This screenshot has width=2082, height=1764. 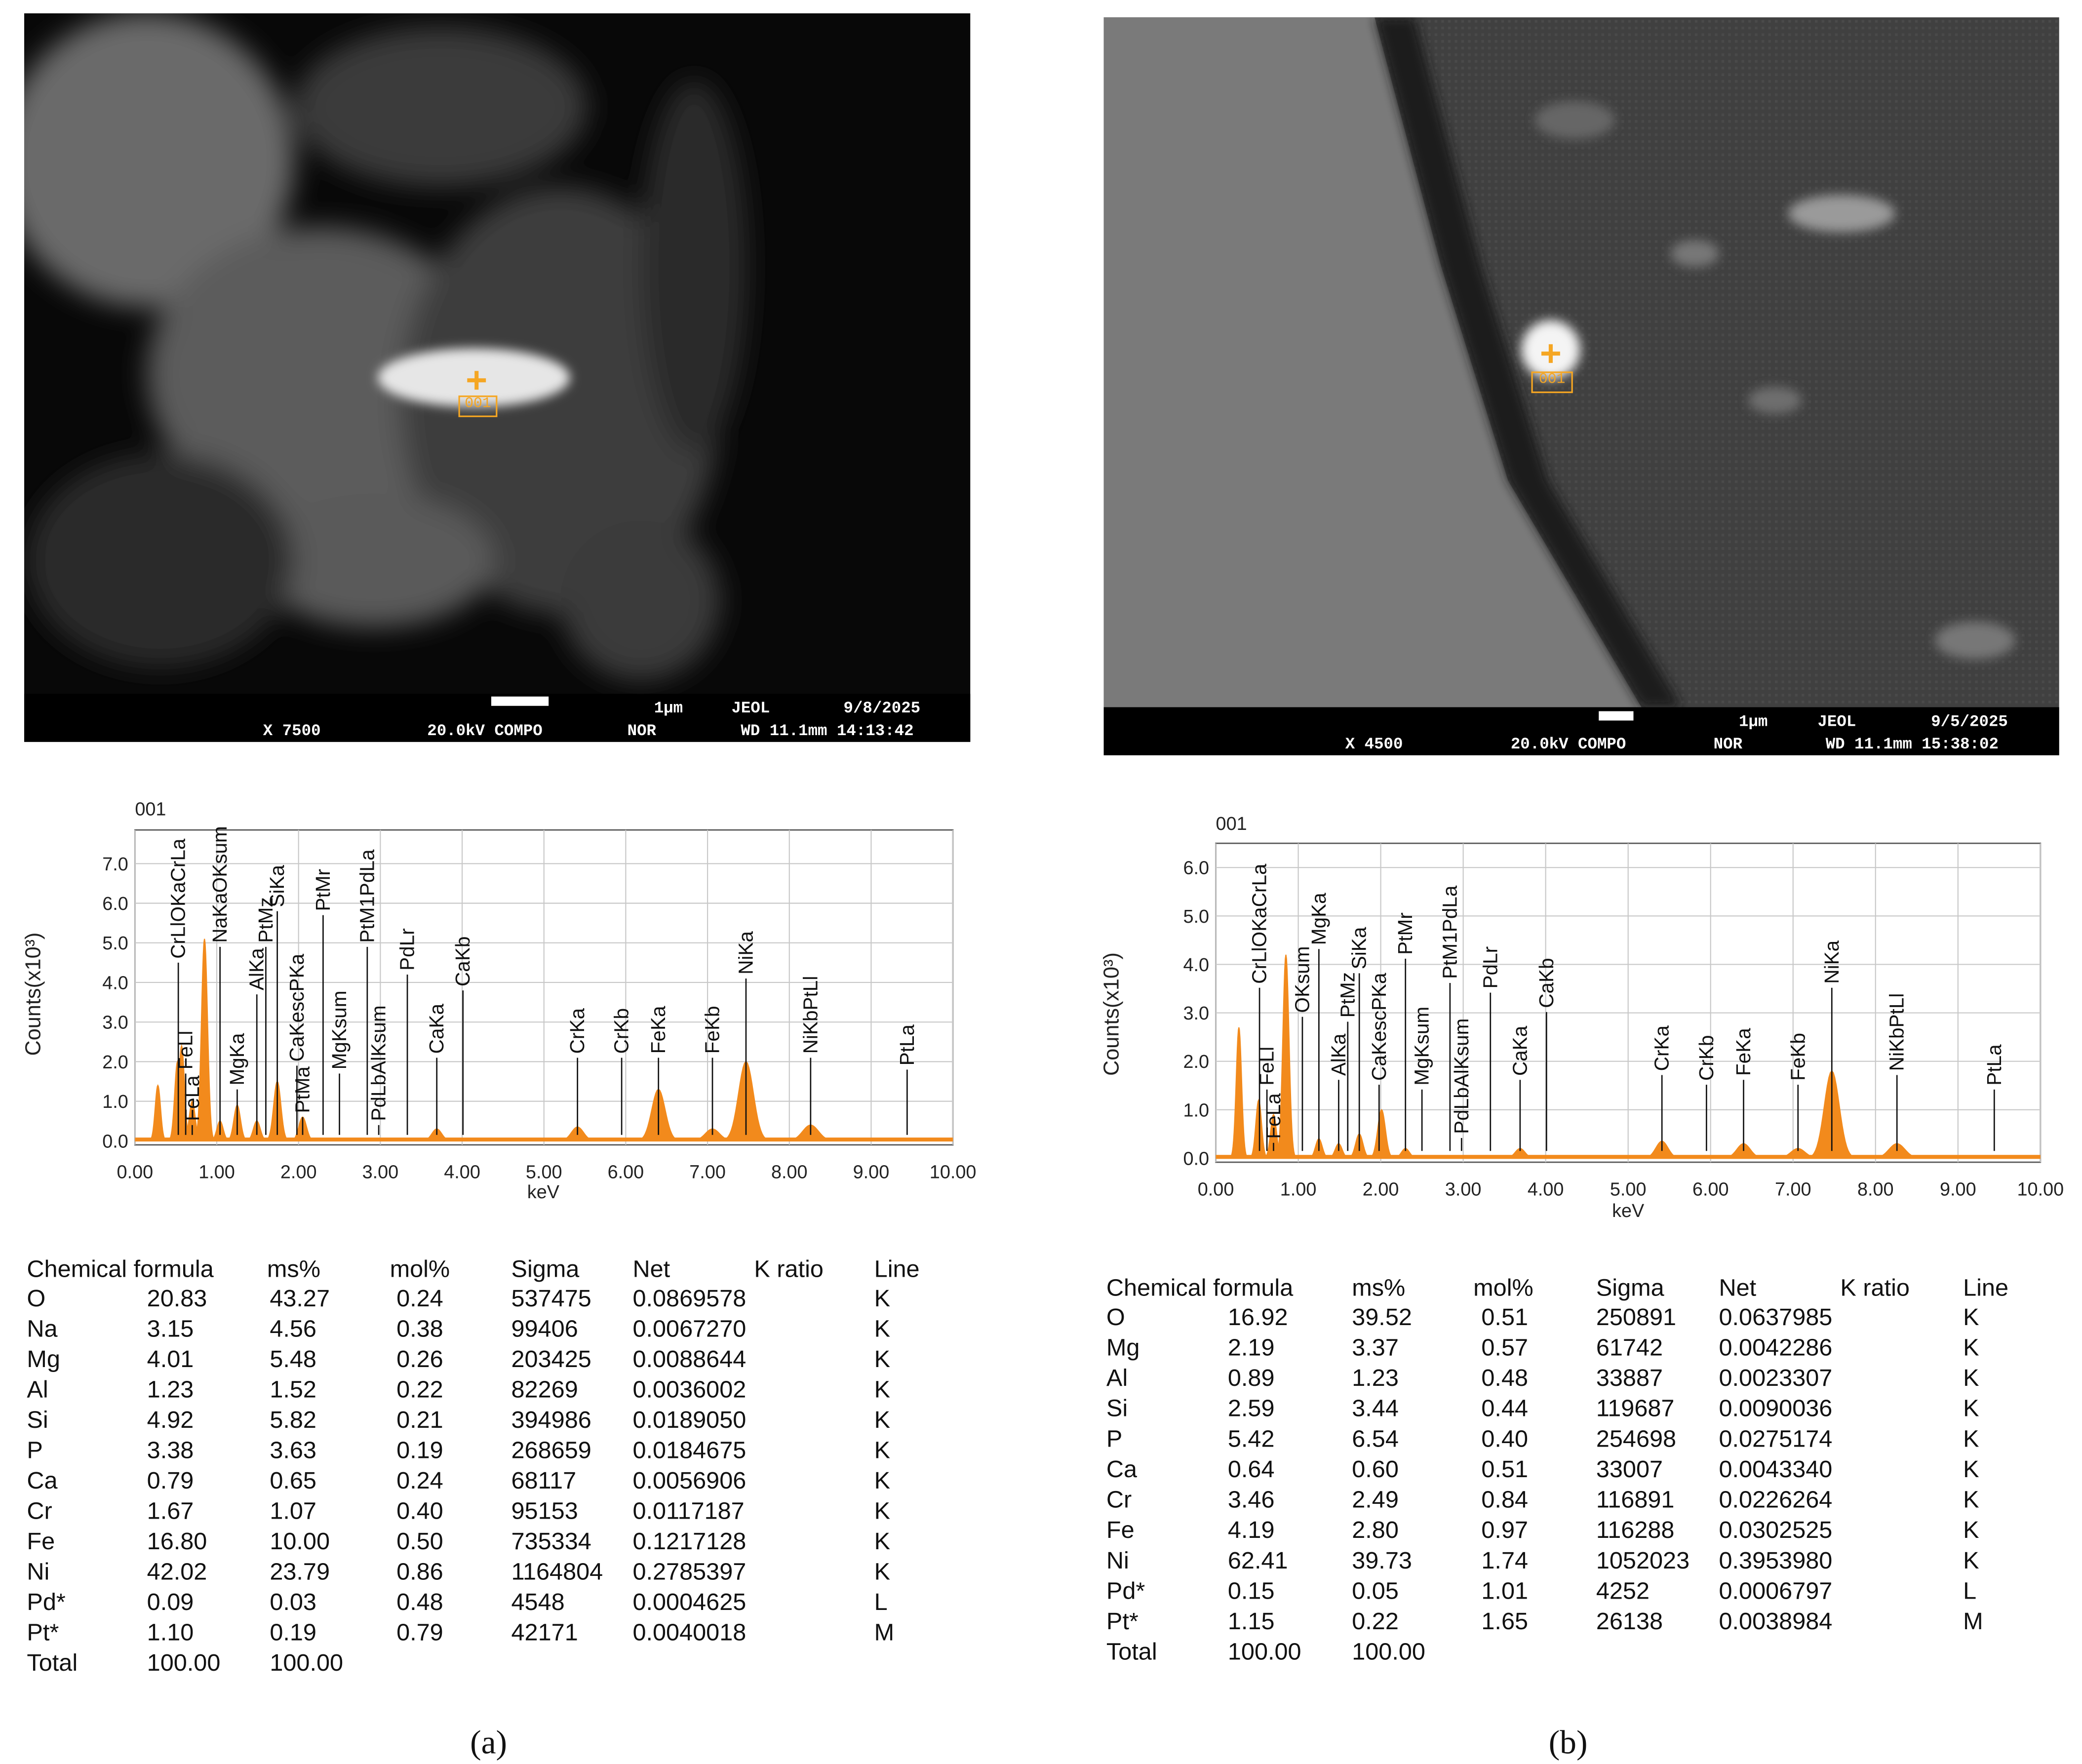 What do you see at coordinates (1125, 1590) in the screenshot?
I see `table-cell: Pd*` at bounding box center [1125, 1590].